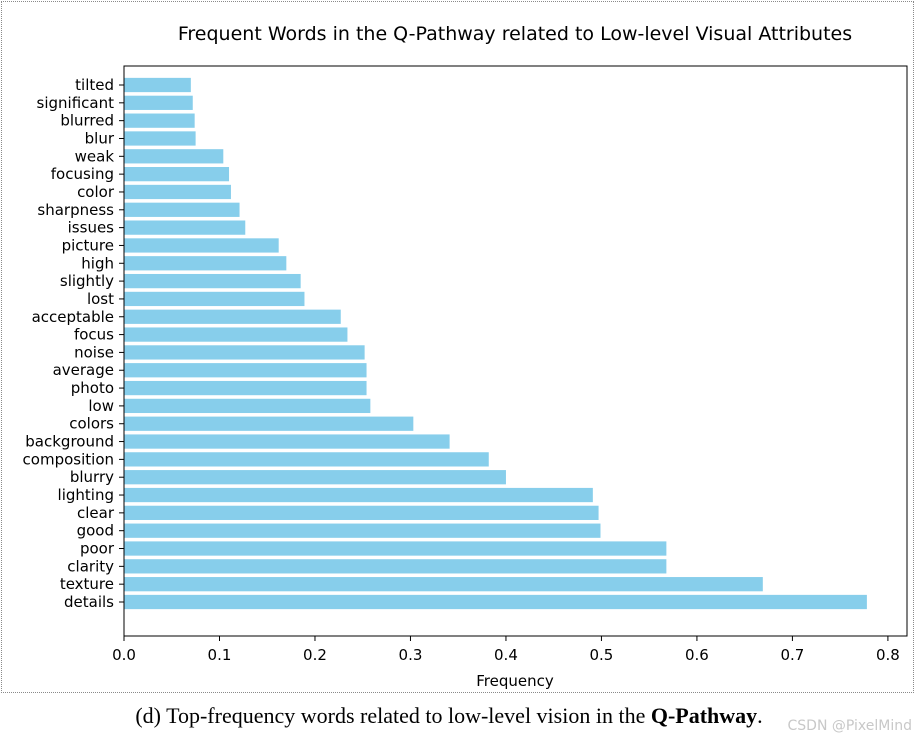 The width and height of the screenshot is (920, 743). Describe the element at coordinates (159, 120) in the screenshot. I see `bar-blurred` at that location.